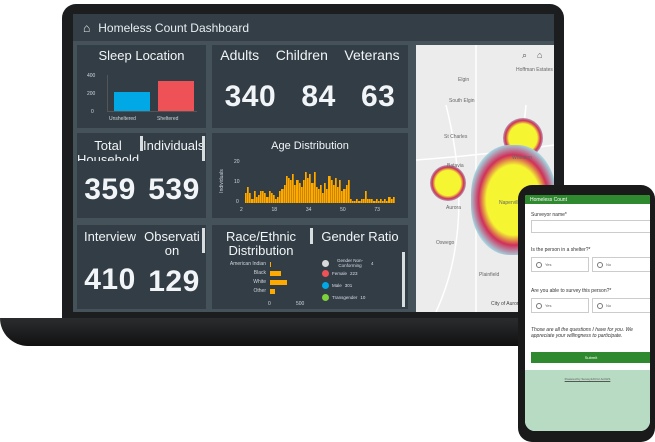 The height and width of the screenshot is (442, 655). I want to click on gender-value: 4, so click(372, 263).